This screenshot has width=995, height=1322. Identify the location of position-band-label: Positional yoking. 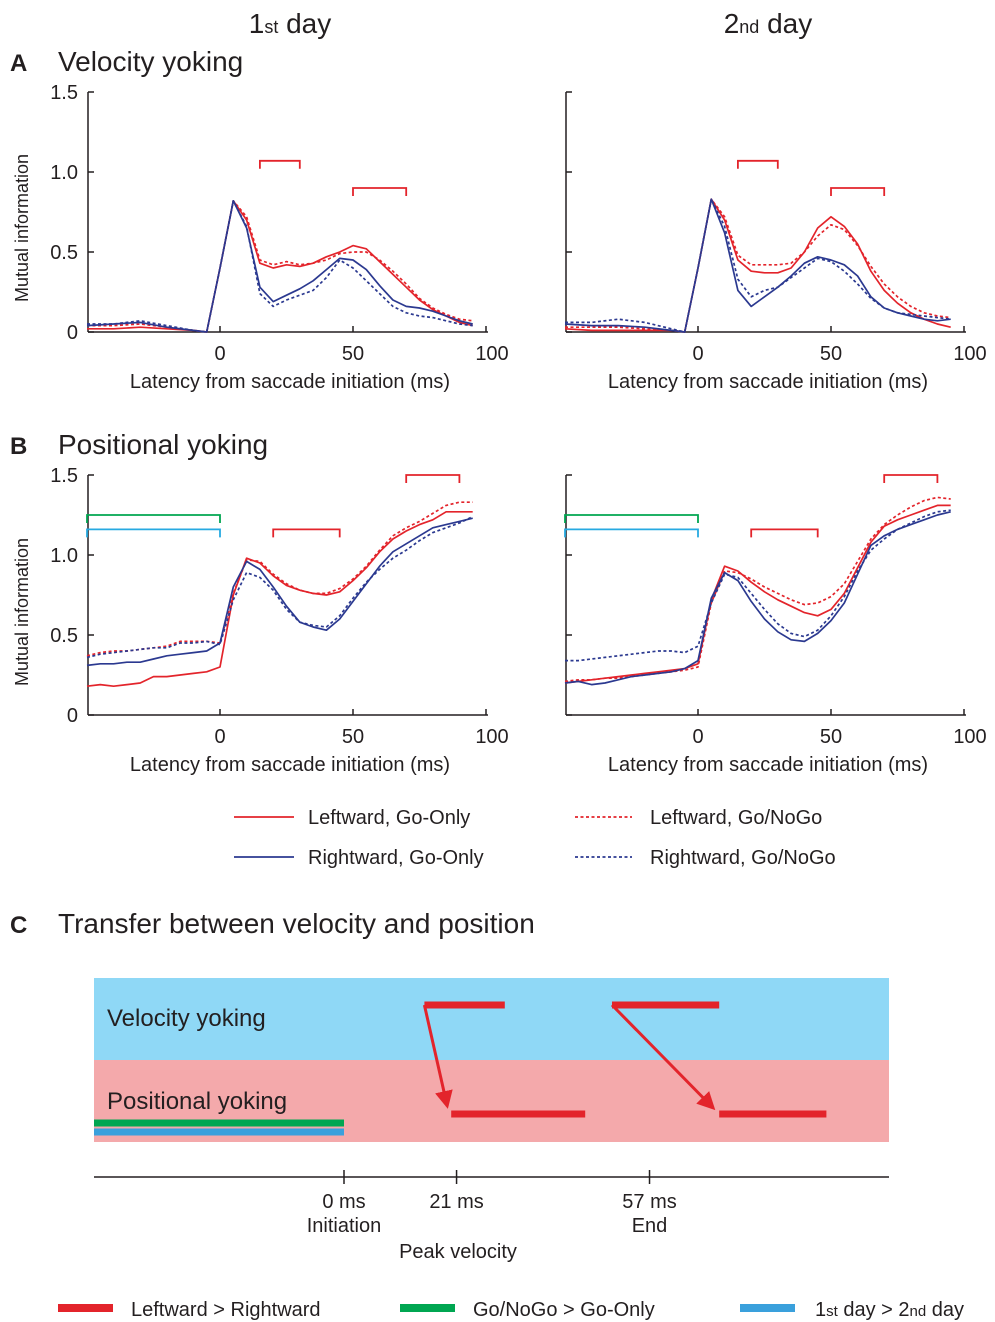
(197, 1101).